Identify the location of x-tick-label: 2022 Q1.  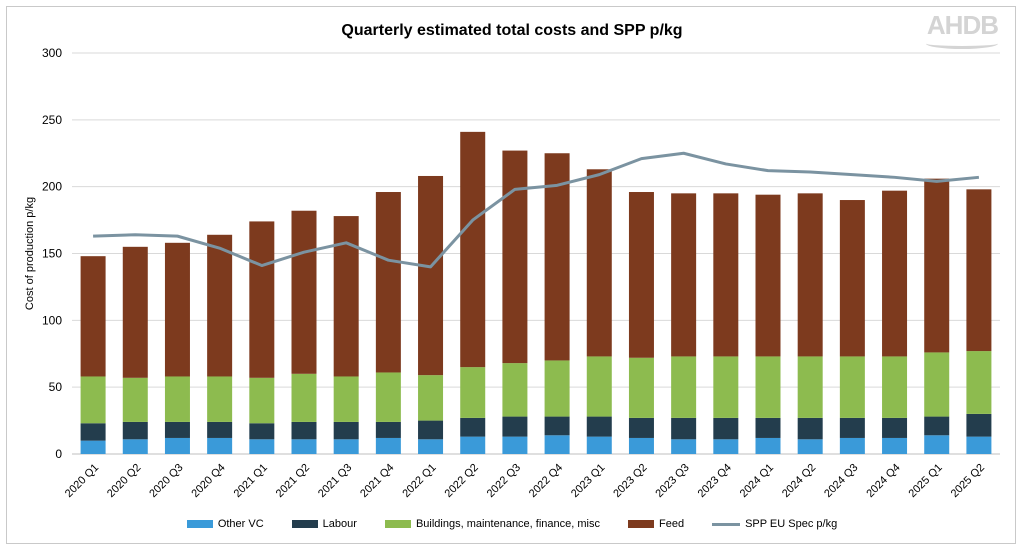
(419, 481).